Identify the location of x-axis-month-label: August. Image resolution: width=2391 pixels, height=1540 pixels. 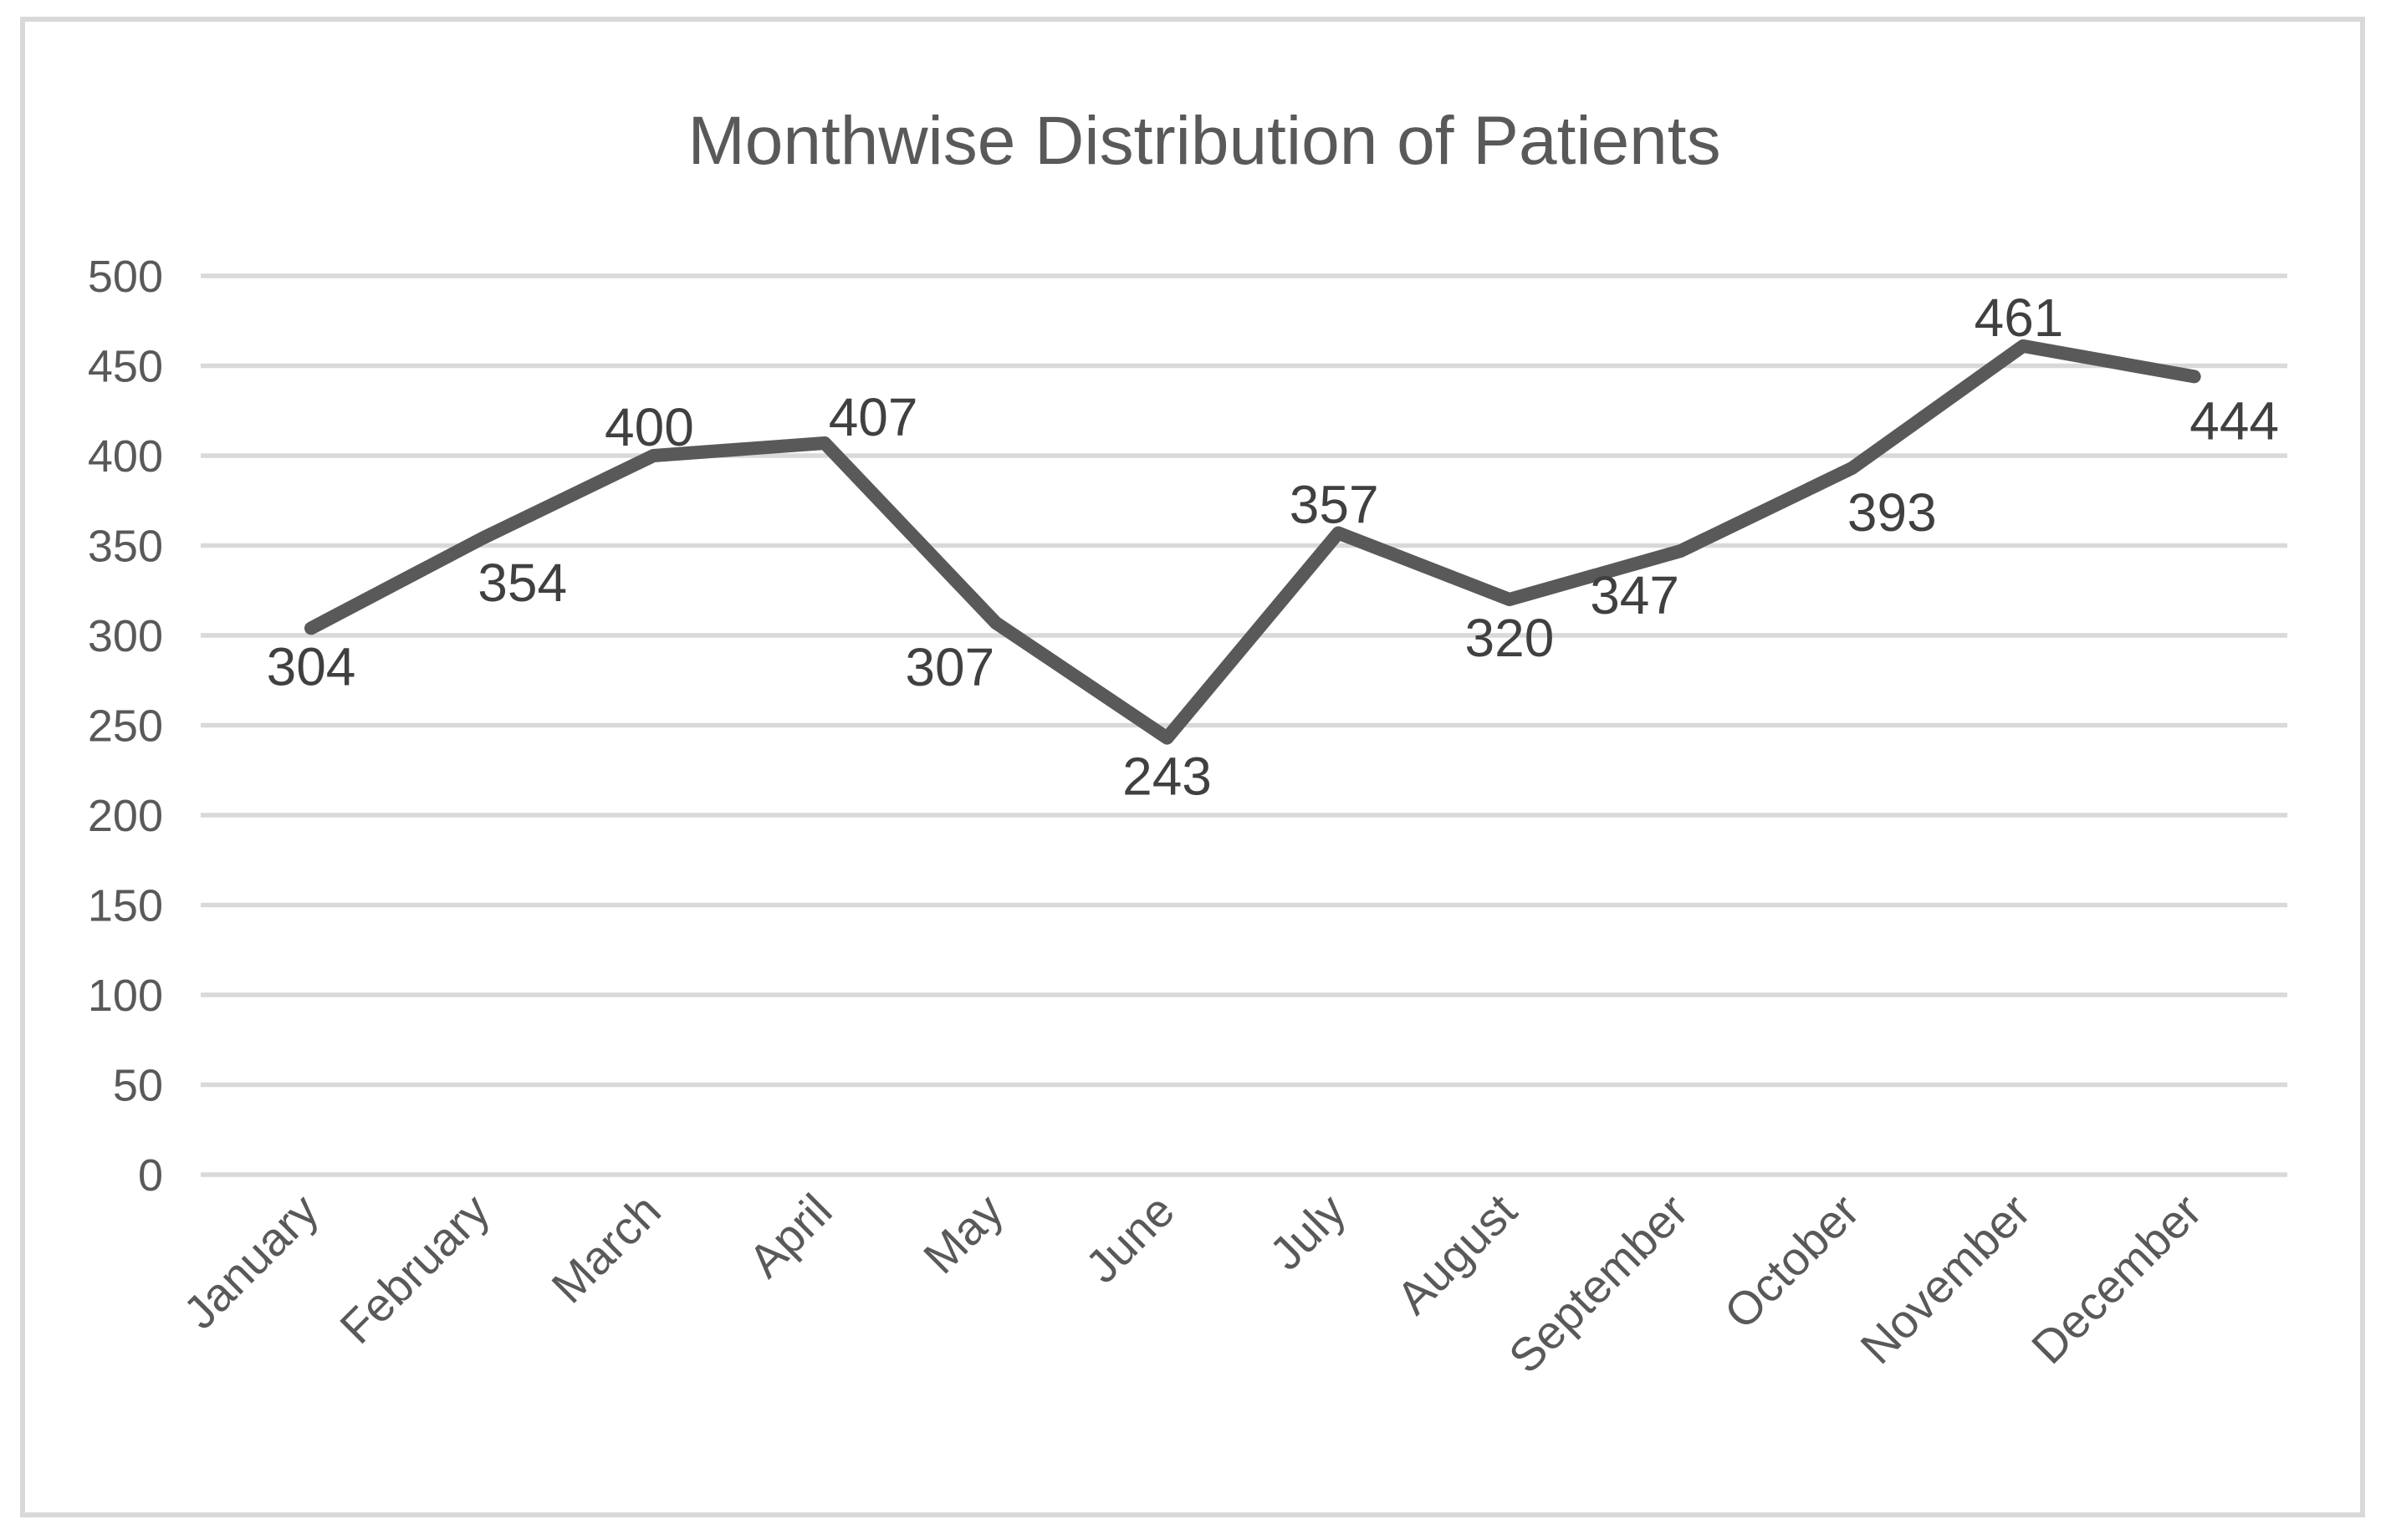
(1457, 1254).